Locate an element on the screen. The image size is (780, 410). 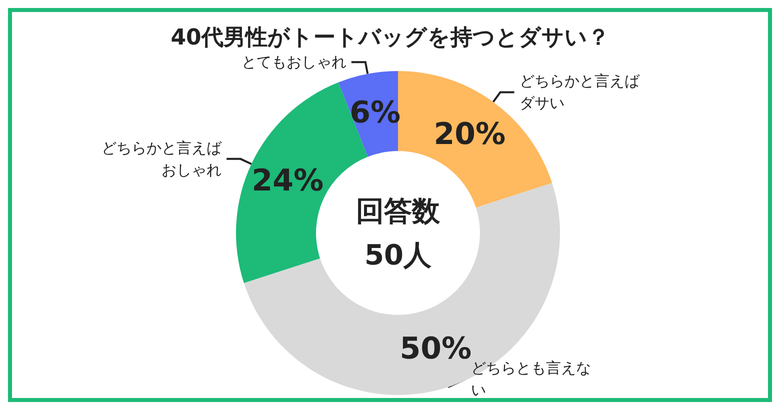
data-label: 50% is located at coordinates (436, 349).